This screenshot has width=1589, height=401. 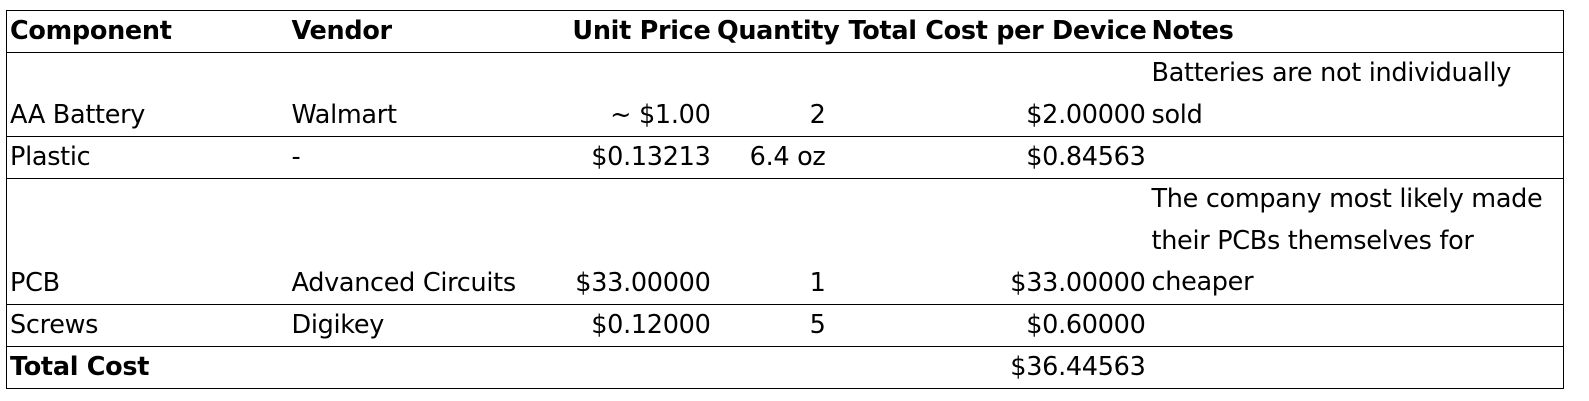 What do you see at coordinates (419, 325) in the screenshot?
I see `cell-vendor: Digikey` at bounding box center [419, 325].